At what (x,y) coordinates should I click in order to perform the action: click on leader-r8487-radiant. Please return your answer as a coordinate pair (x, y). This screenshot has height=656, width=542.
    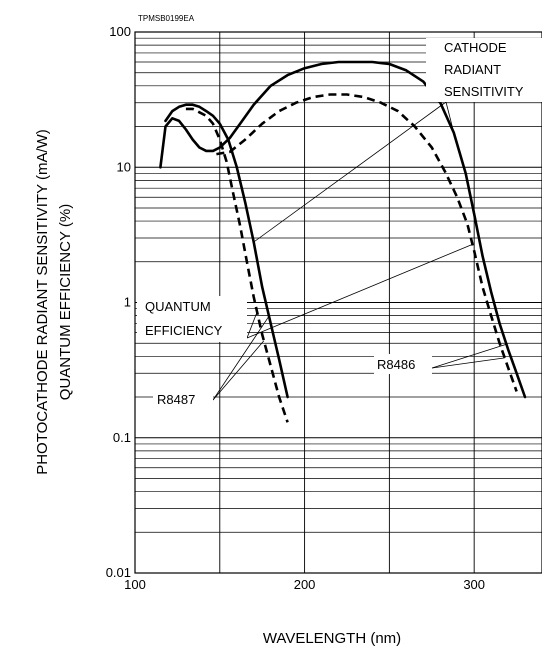
    Looking at the image, I should click on (241, 358).